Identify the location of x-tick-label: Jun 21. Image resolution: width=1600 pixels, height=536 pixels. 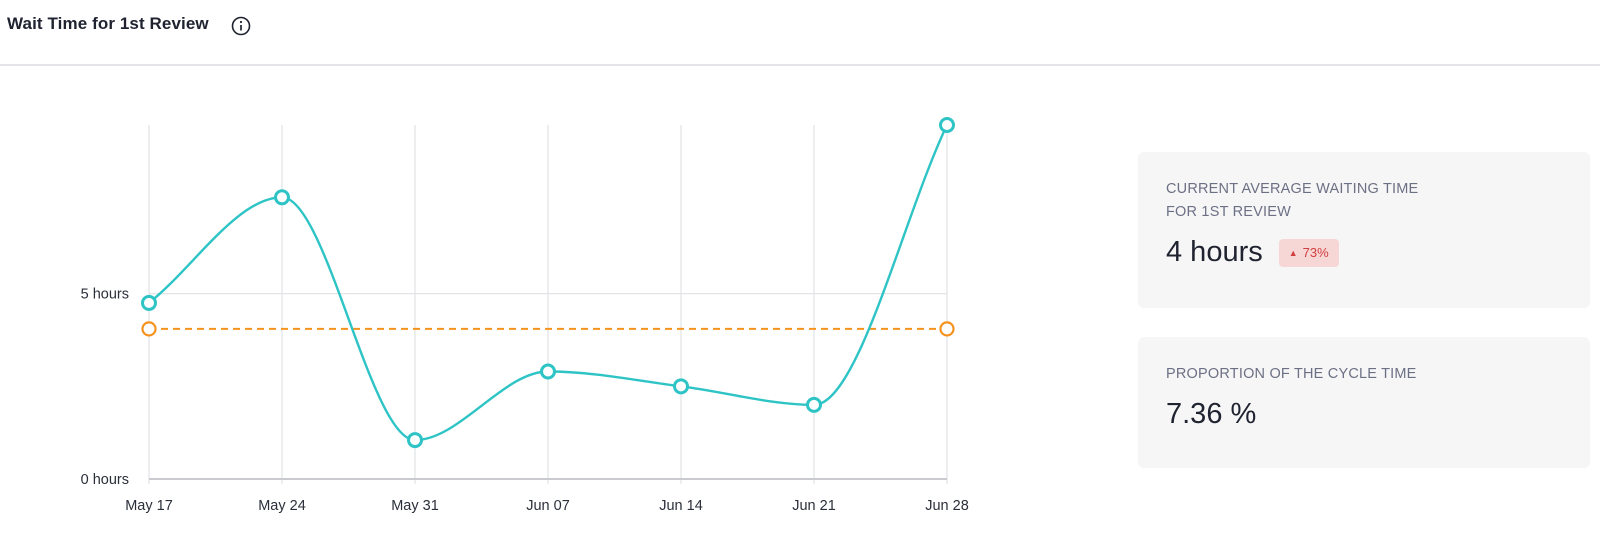
(814, 506).